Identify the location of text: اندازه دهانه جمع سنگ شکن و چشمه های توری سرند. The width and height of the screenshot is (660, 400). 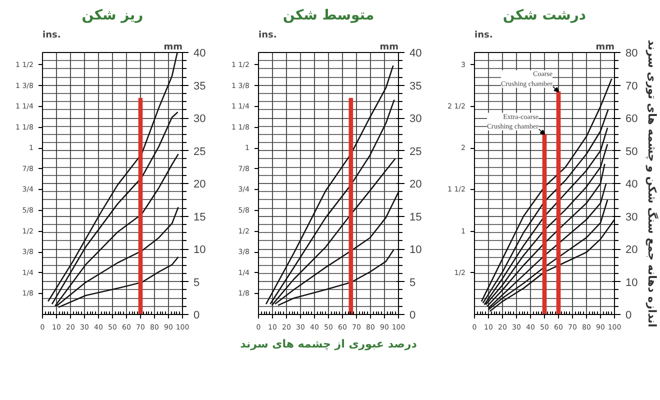
(652, 184).